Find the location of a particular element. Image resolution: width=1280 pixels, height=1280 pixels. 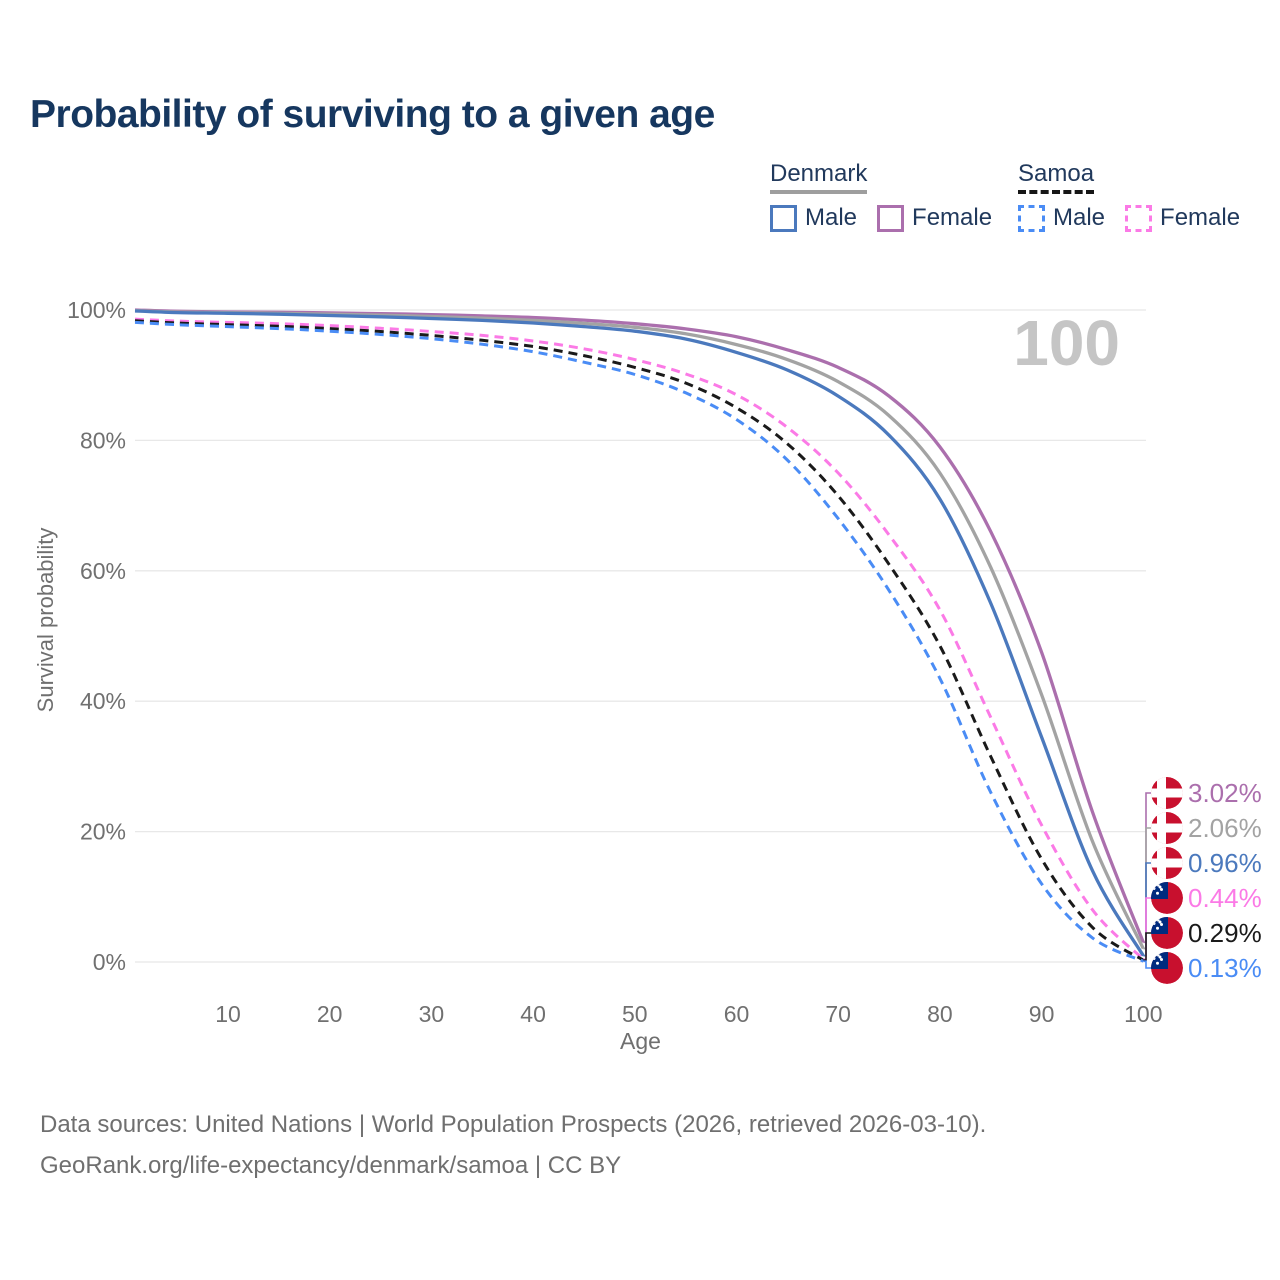

x-tick-label: 100 is located at coordinates (1143, 1014).